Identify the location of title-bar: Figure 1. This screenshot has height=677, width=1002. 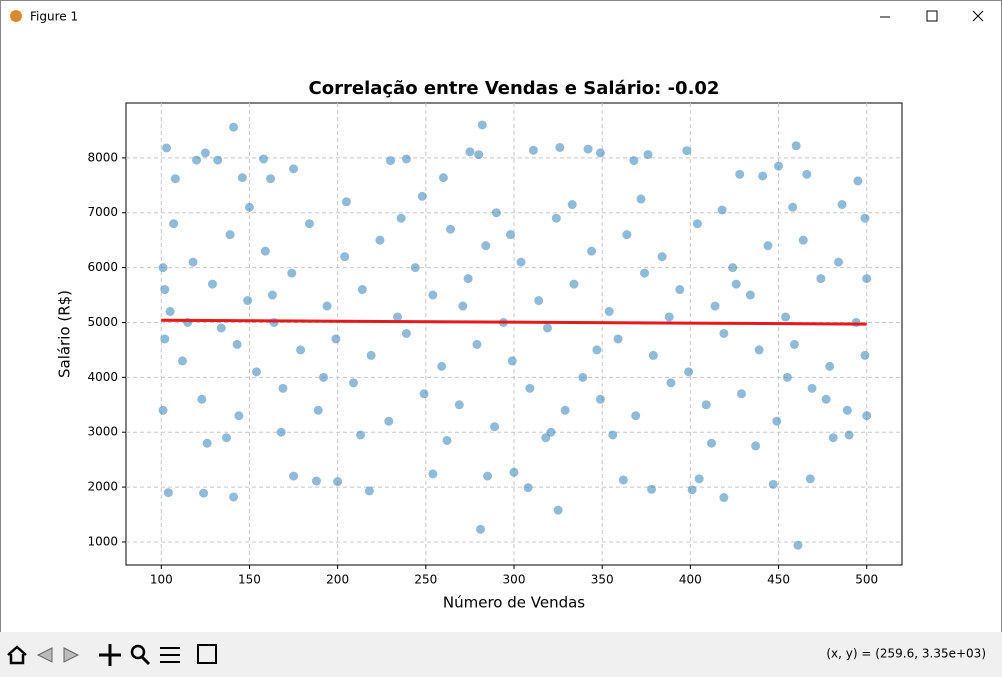
(497, 17).